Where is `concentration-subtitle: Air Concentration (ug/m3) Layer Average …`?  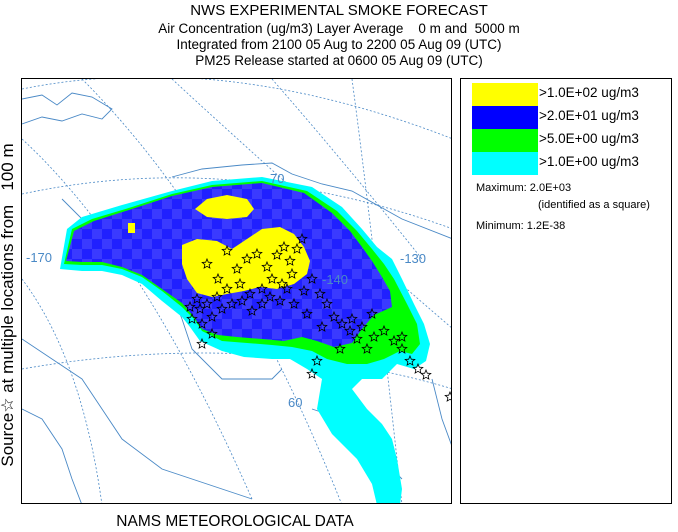 concentration-subtitle: Air Concentration (ug/m3) Layer Average … is located at coordinates (339, 28).